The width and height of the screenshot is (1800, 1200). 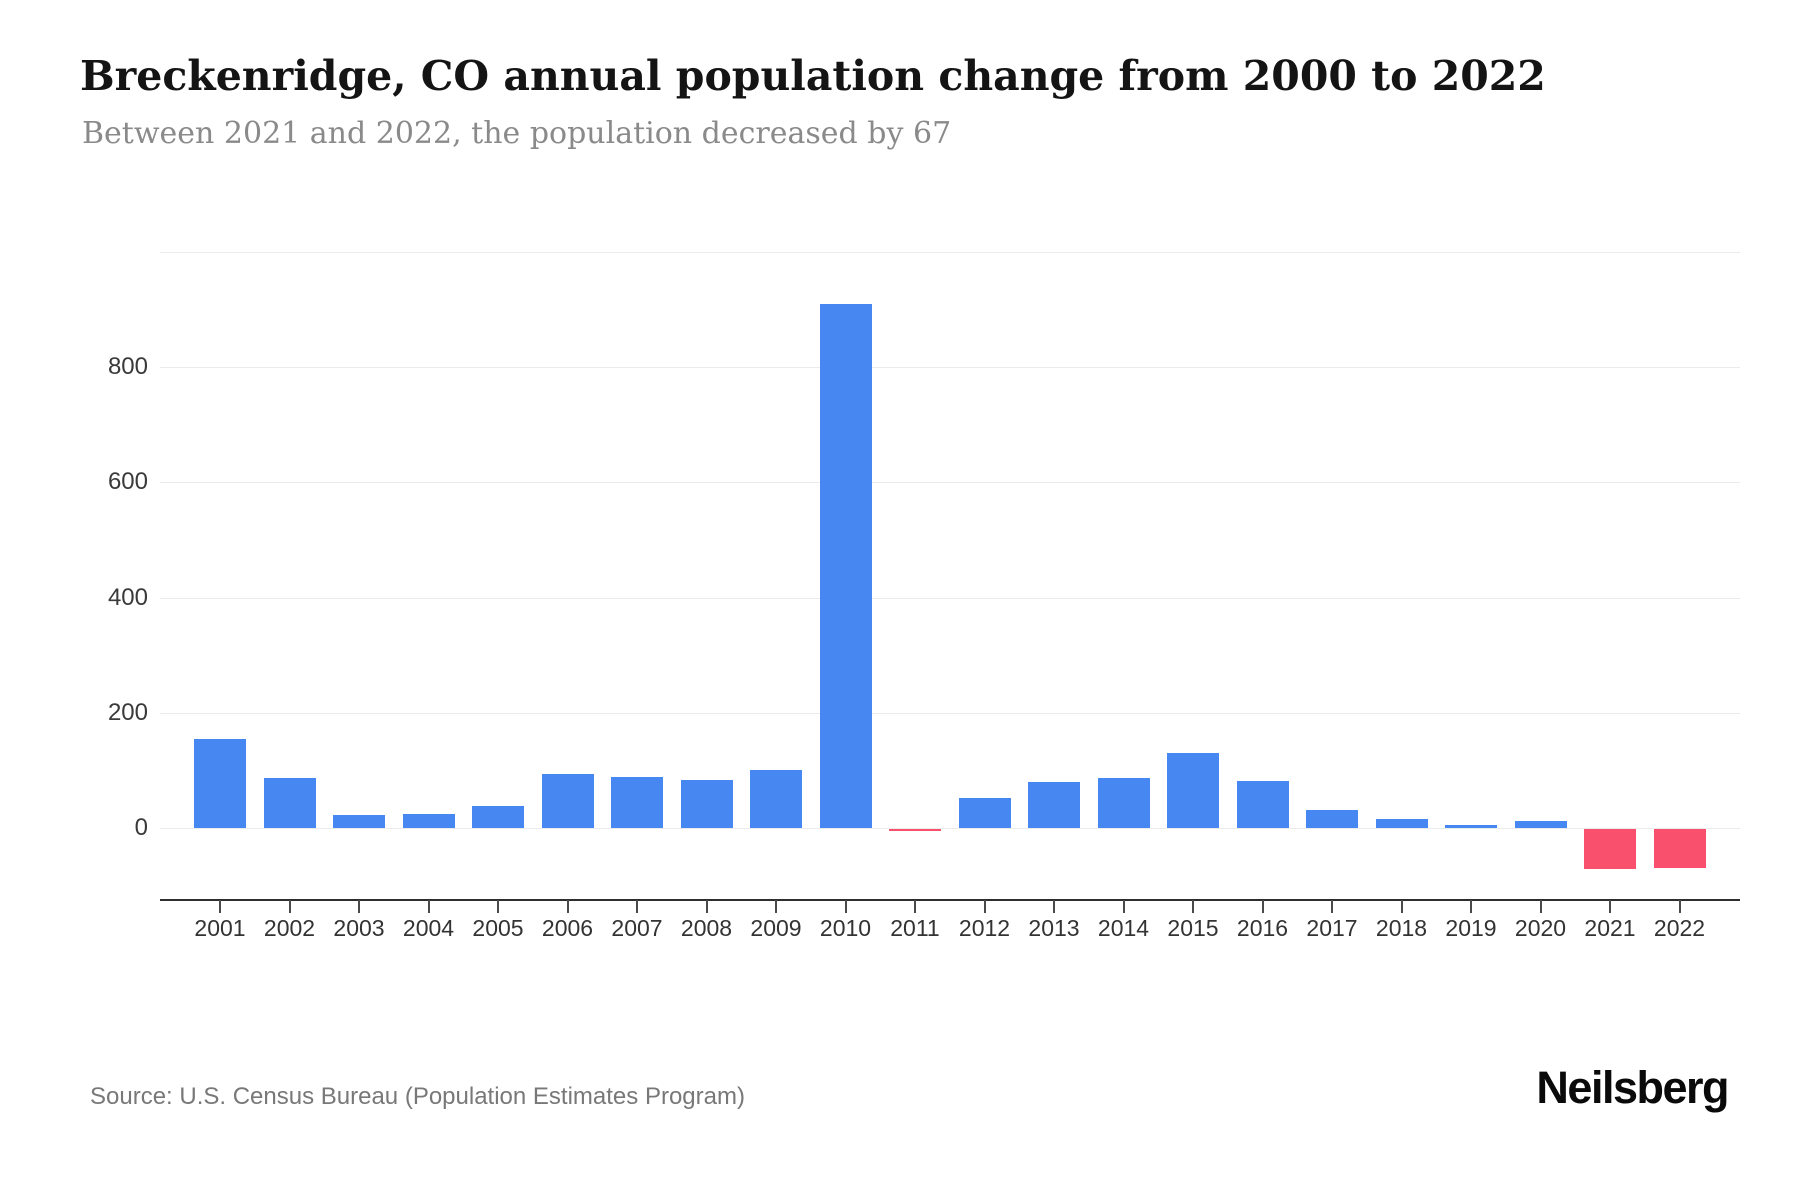 I want to click on bar-2015, so click(x=1193, y=790).